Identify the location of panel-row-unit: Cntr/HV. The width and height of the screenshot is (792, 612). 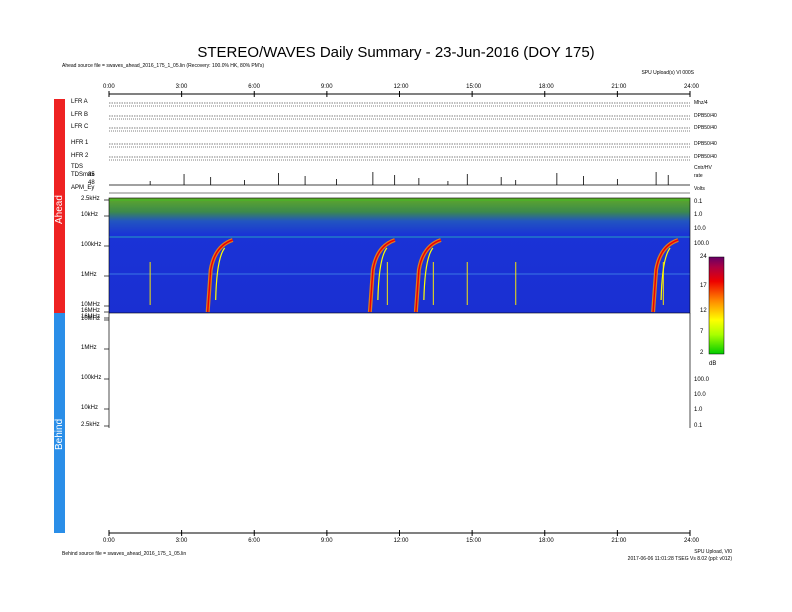
(703, 168).